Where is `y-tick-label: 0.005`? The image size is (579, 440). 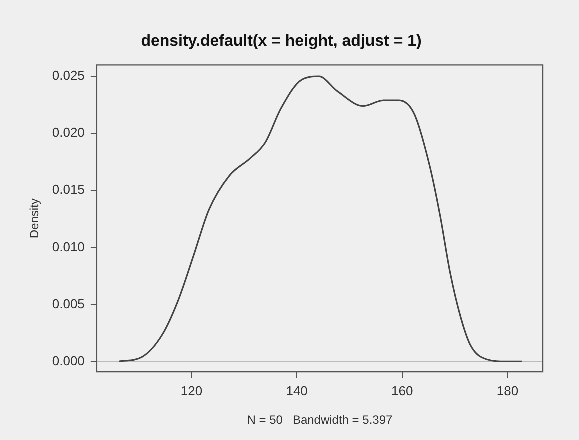 y-tick-label: 0.005 is located at coordinates (68, 304).